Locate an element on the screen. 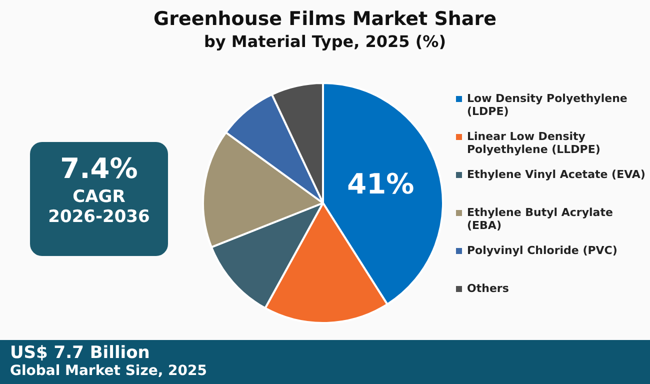  legend-label: Polyvinyl Chloride (PVC) is located at coordinates (542, 250).